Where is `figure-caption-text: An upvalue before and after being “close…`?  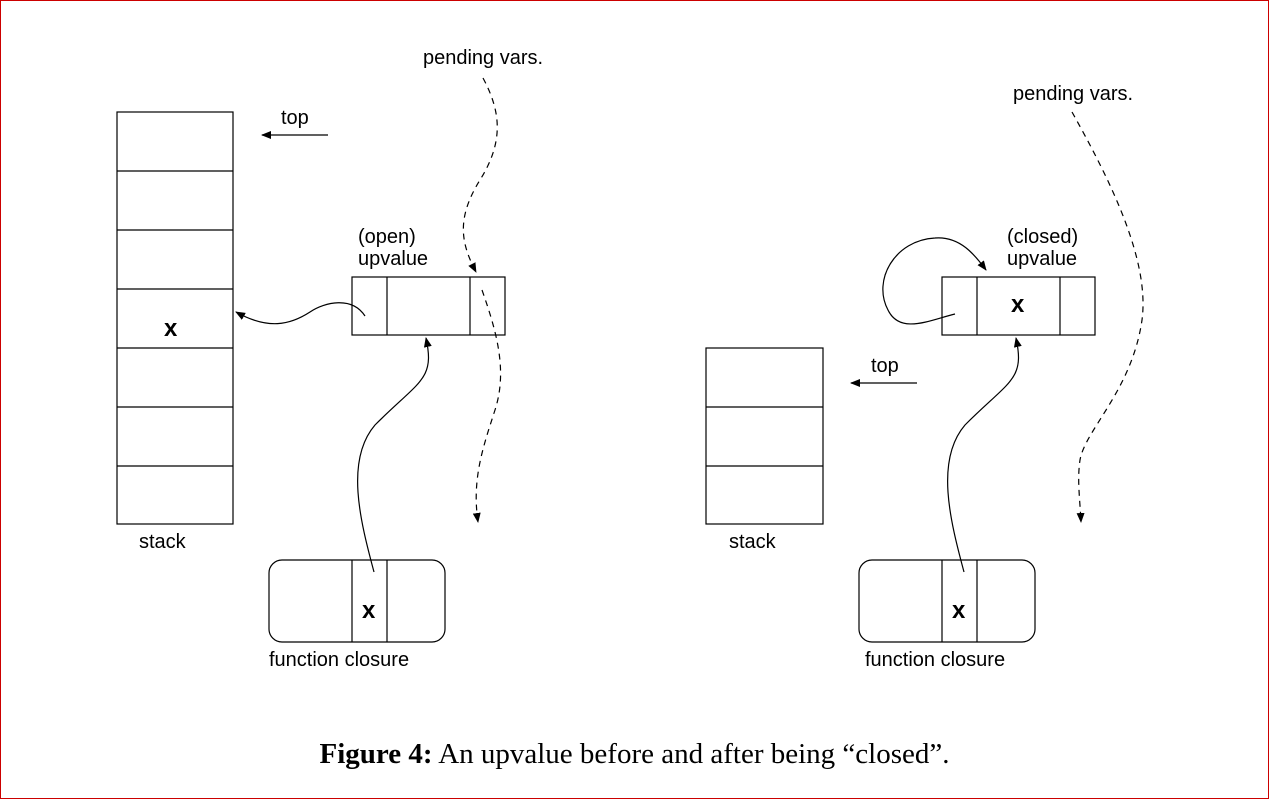
figure-caption-text: An upvalue before and after being “close… is located at coordinates (694, 754).